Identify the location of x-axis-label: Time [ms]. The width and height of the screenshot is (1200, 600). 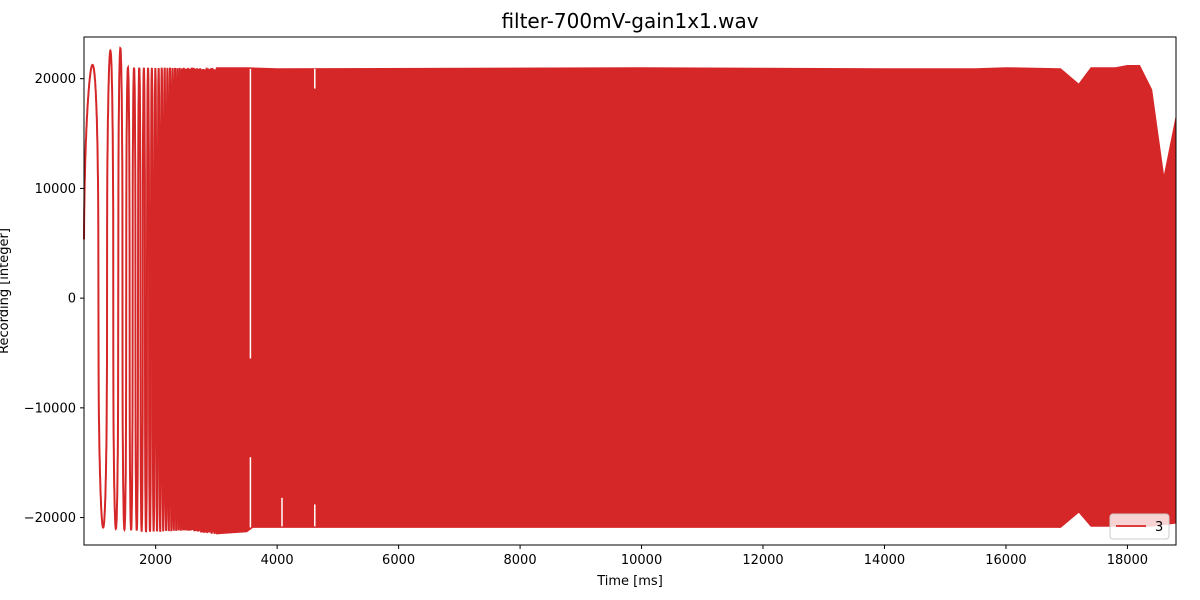
(629, 581).